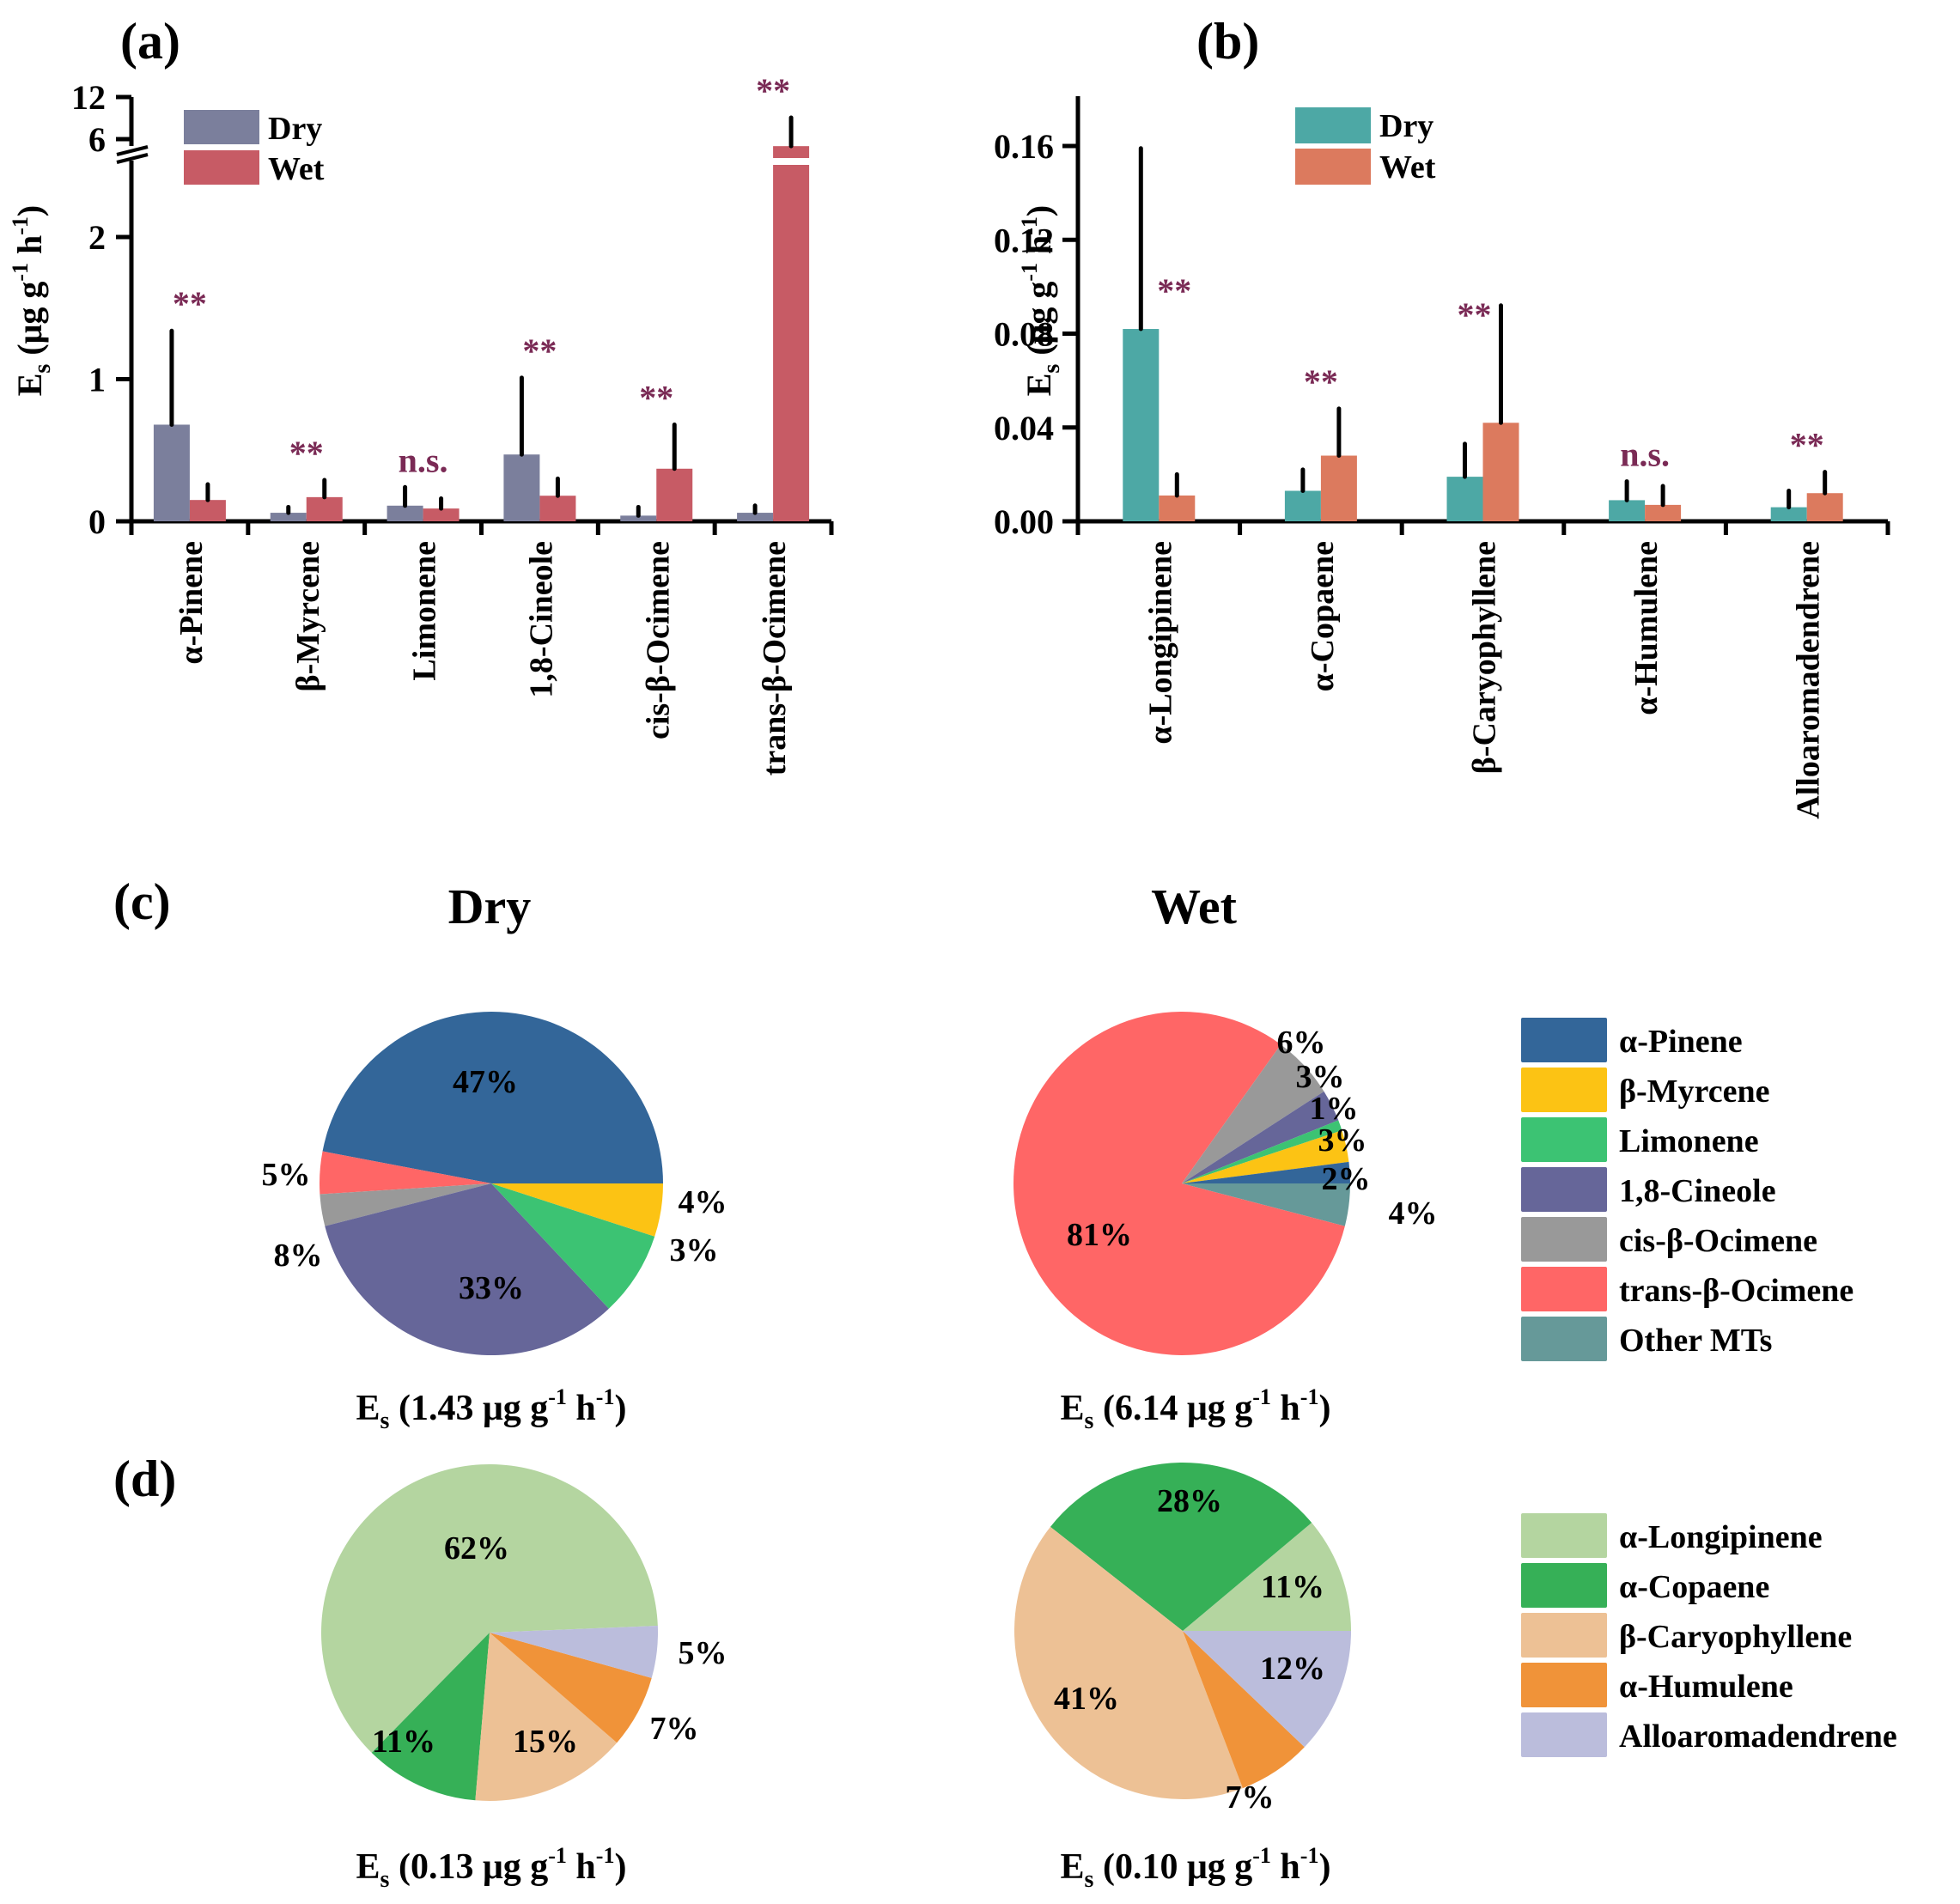 The width and height of the screenshot is (1960, 1904). I want to click on pie-slice-label: 28%, so click(1189, 1501).